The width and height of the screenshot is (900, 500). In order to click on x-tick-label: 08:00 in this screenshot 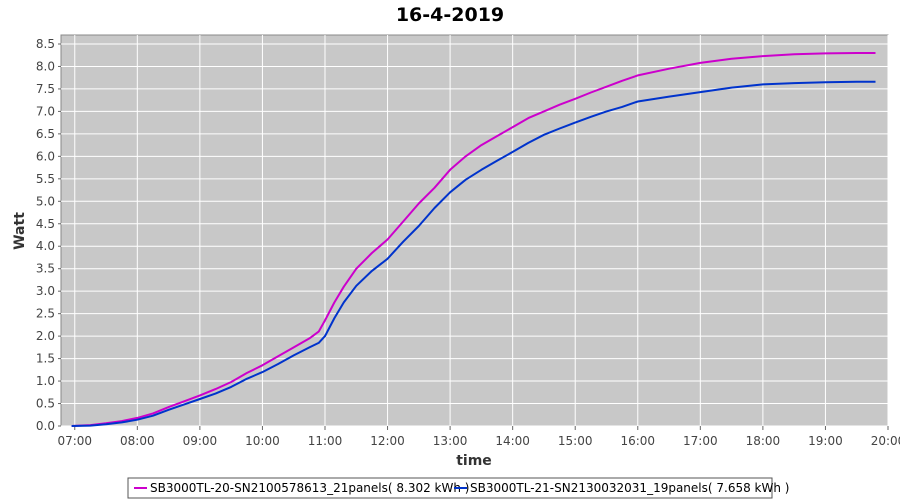, I will do `click(137, 441)`.